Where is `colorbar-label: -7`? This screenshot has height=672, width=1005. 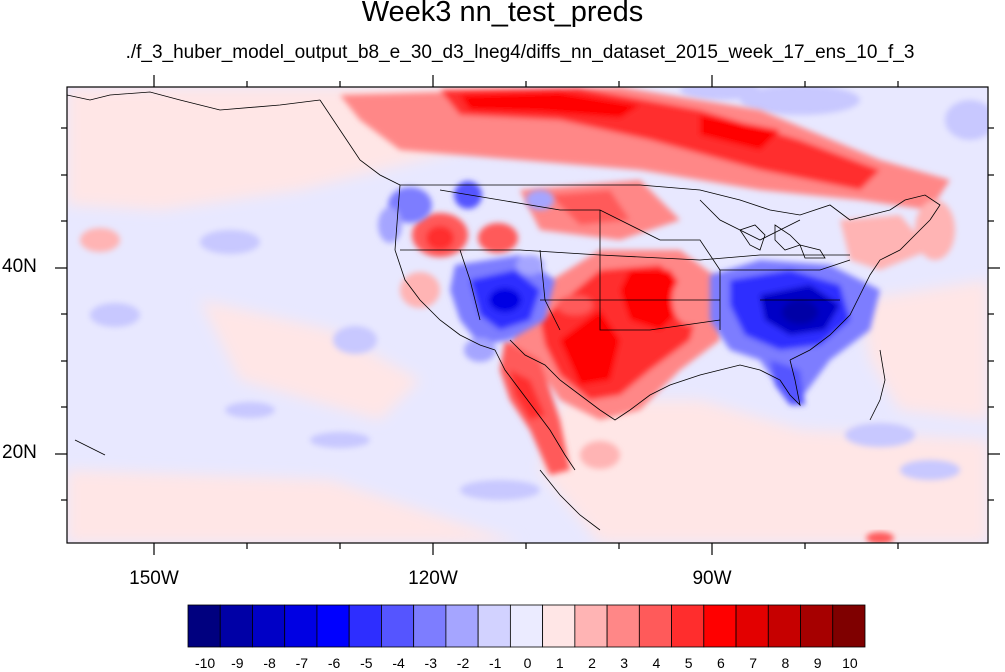 colorbar-label: -7 is located at coordinates (302, 663).